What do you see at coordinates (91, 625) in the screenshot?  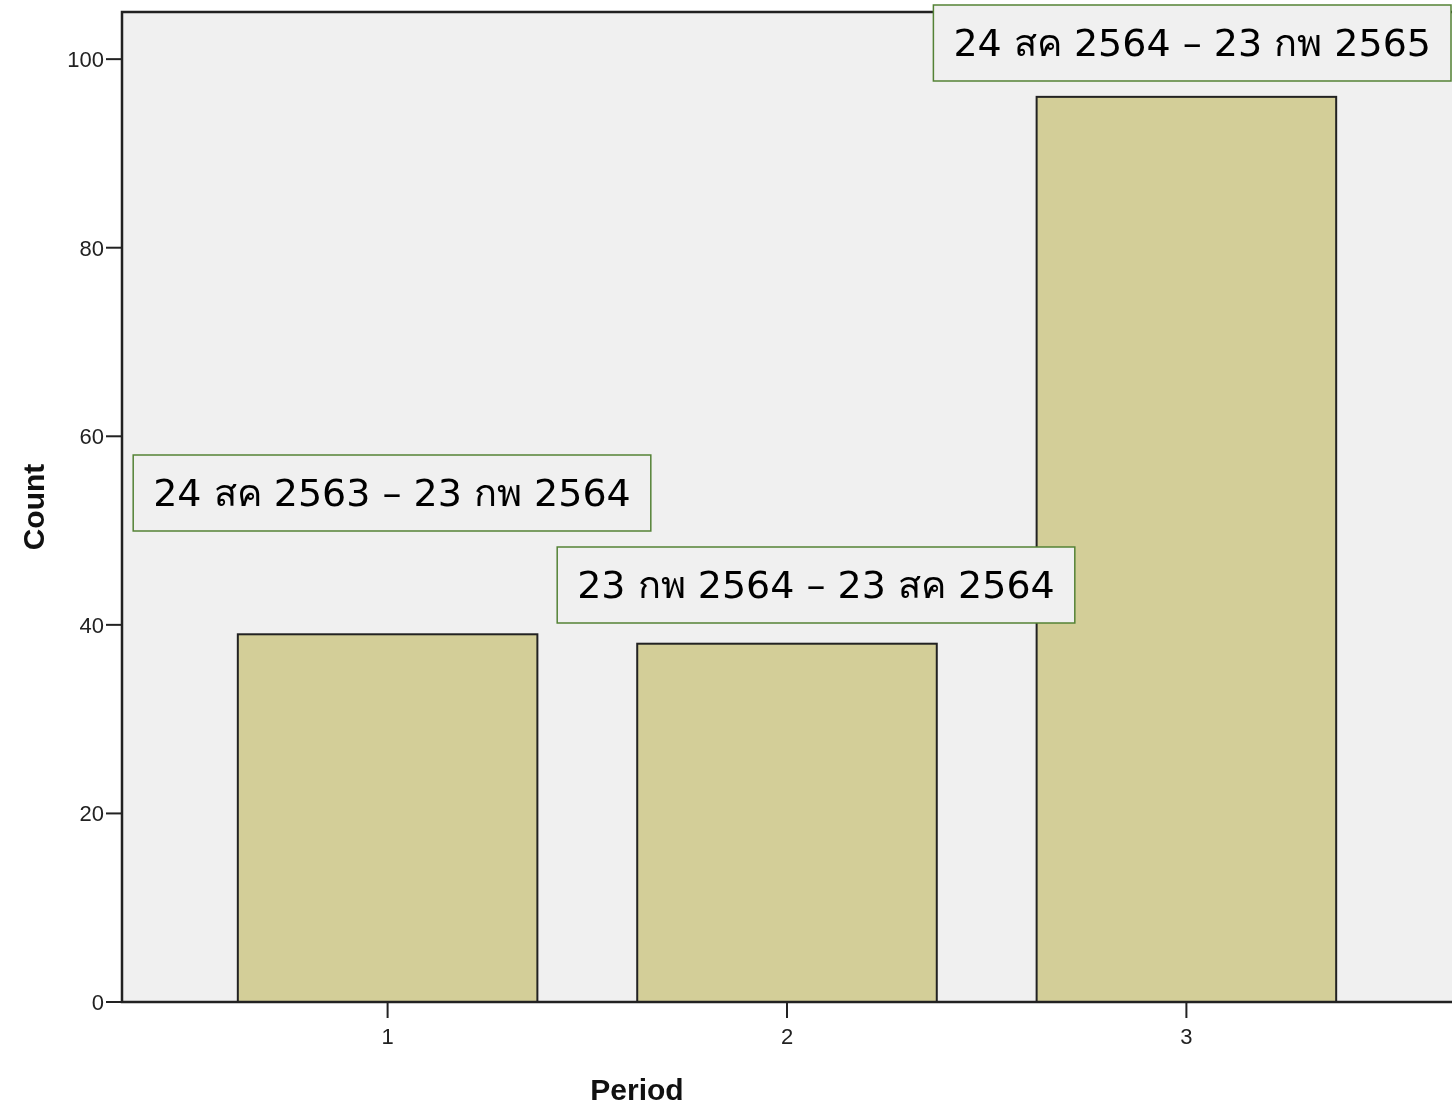 I see `y-tick-label: 40` at bounding box center [91, 625].